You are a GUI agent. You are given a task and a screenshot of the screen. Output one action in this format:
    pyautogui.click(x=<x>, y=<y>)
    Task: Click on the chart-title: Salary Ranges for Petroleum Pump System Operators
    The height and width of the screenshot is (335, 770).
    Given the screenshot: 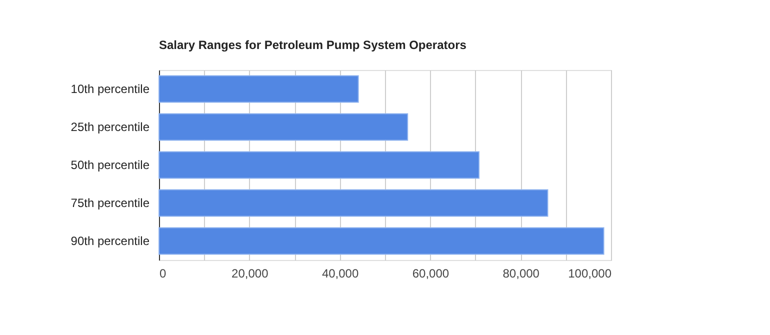 What is the action you would take?
    pyautogui.click(x=313, y=45)
    